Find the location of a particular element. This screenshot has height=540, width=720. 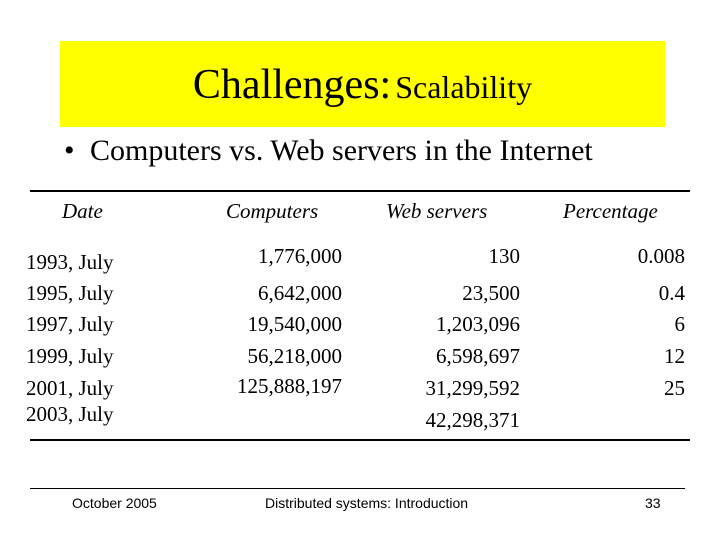

percentage-cell: 0.4 is located at coordinates (671, 293).